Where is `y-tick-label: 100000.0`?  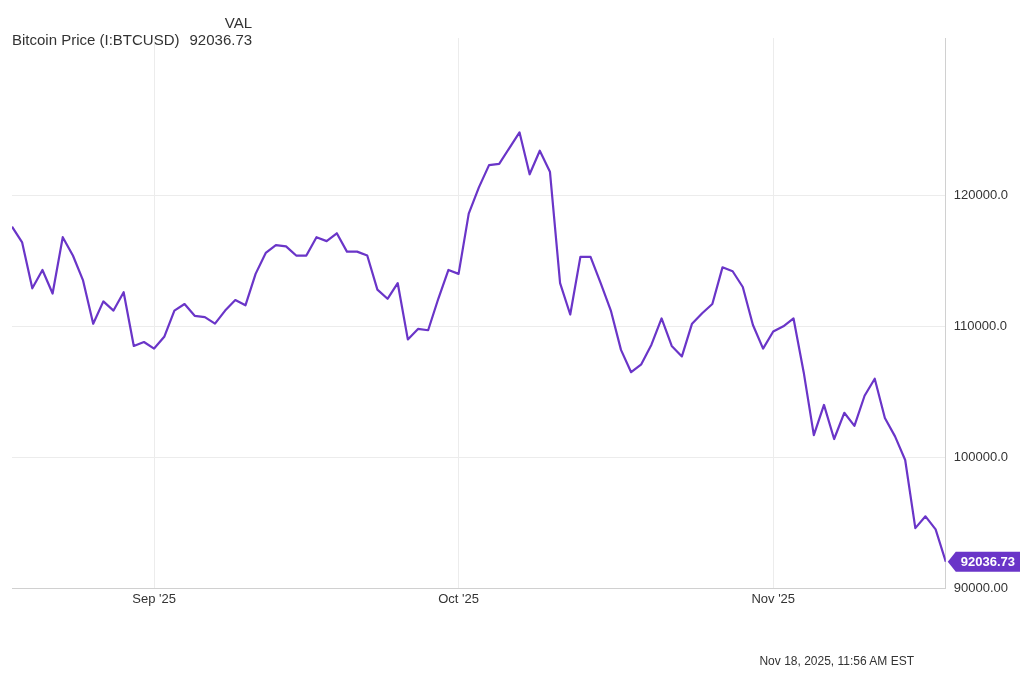 y-tick-label: 100000.0 is located at coordinates (981, 456).